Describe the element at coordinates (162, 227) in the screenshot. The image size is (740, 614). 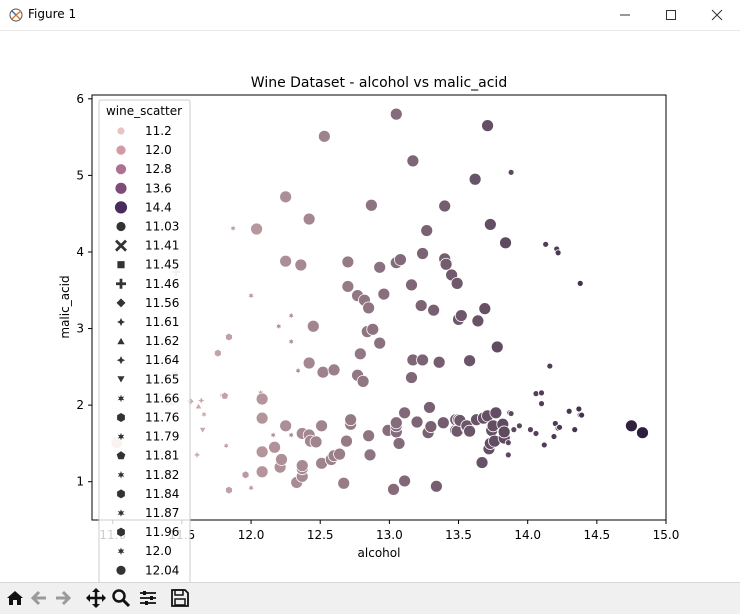
I see `legend-style-label: 11.03` at that location.